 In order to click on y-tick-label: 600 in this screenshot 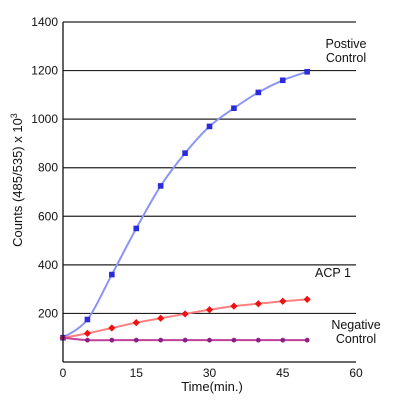, I will do `click(48, 216)`.